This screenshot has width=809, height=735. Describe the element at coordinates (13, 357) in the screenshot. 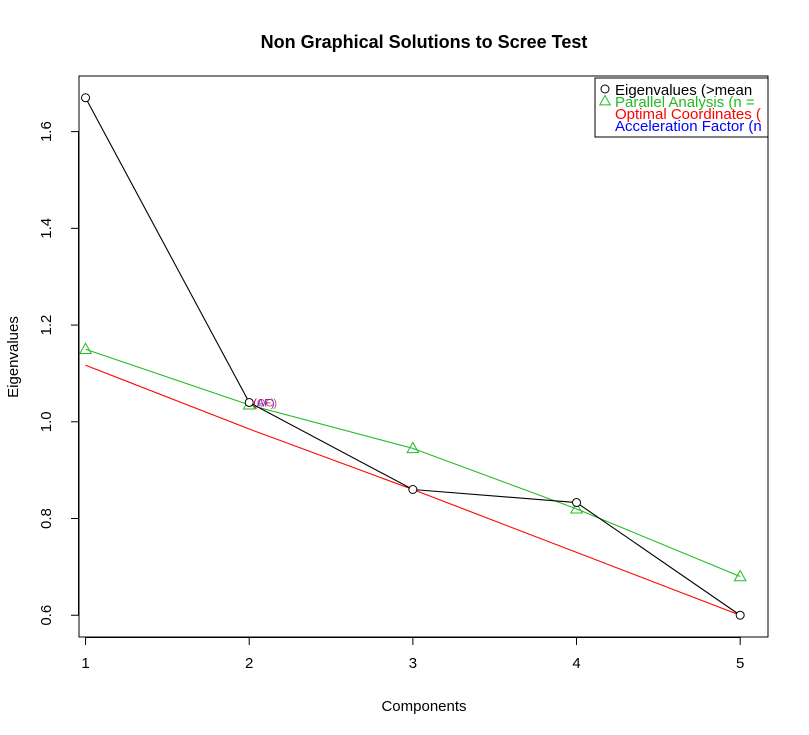

I see `y-axis-label: Eigenvalues` at that location.